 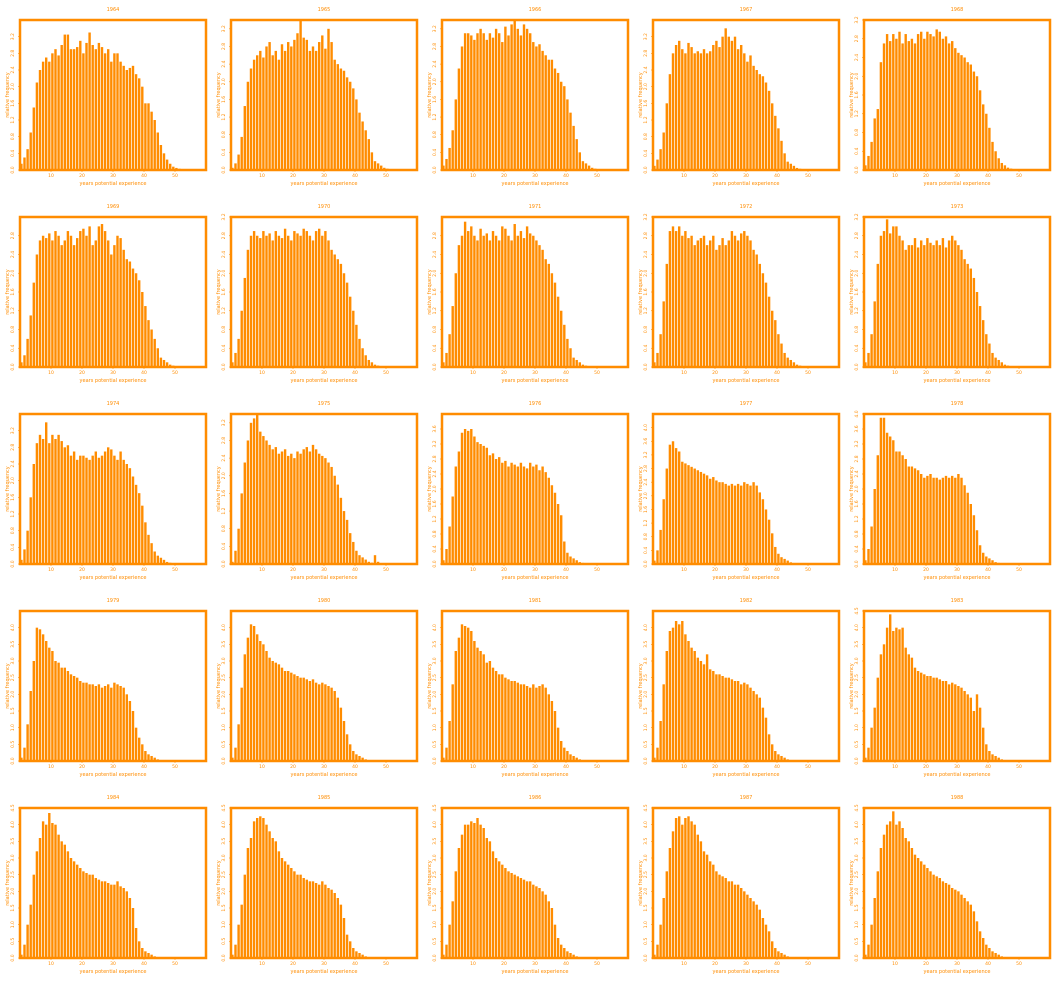 What do you see at coordinates (746, 798) in the screenshot?
I see `chart-title: 1987` at bounding box center [746, 798].